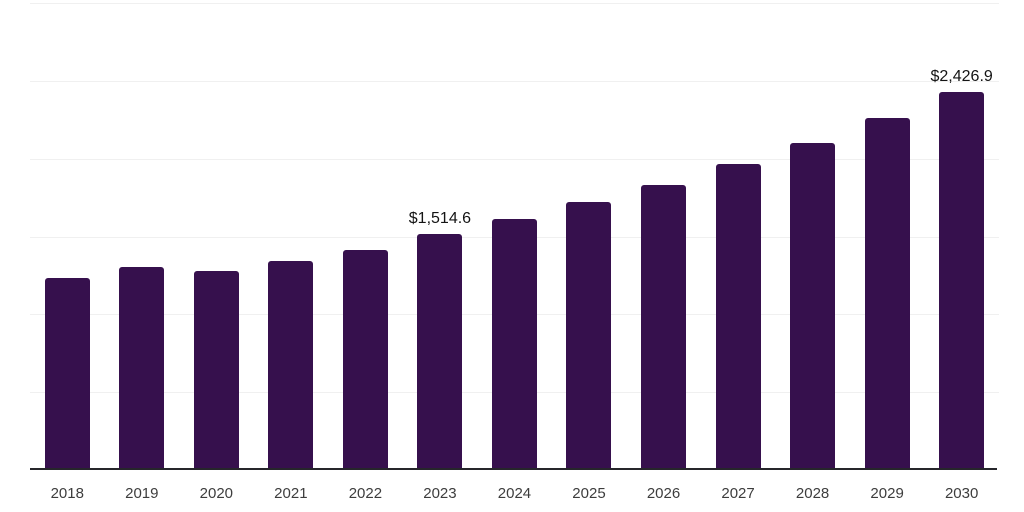 The width and height of the screenshot is (1024, 512). What do you see at coordinates (216, 370) in the screenshot?
I see `bar-2020` at bounding box center [216, 370].